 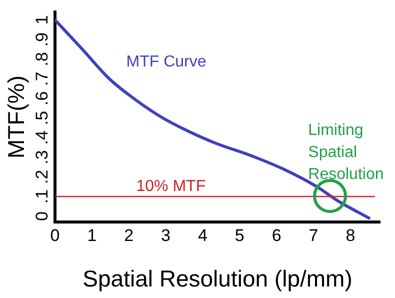 What do you see at coordinates (42, 157) in the screenshot?
I see `y-tick-label: .3` at bounding box center [42, 157].